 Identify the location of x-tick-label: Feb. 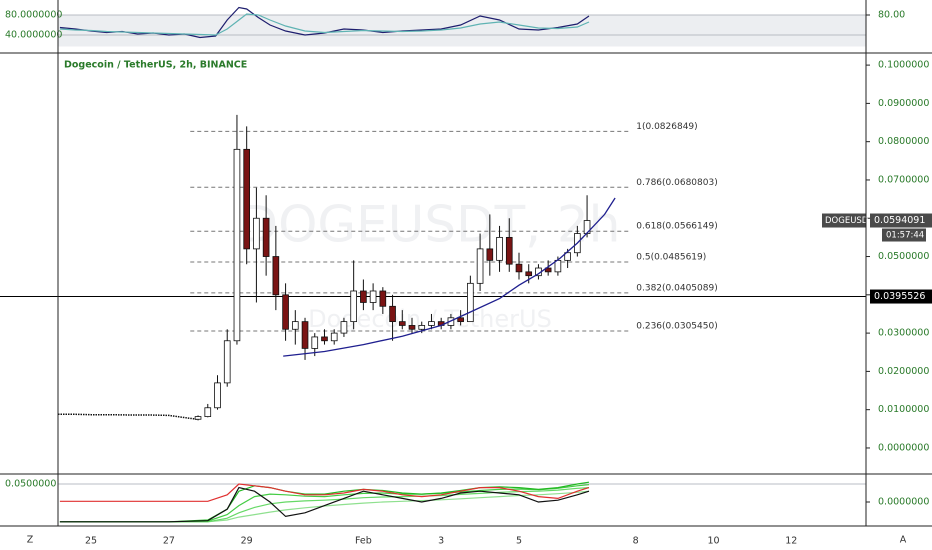
(363, 541).